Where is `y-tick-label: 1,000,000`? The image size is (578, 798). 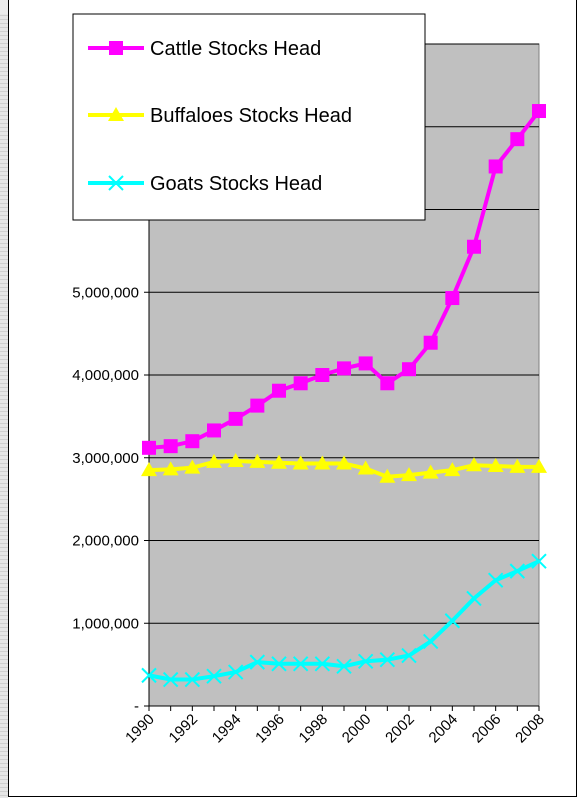
y-tick-label: 1,000,000 is located at coordinates (105, 623).